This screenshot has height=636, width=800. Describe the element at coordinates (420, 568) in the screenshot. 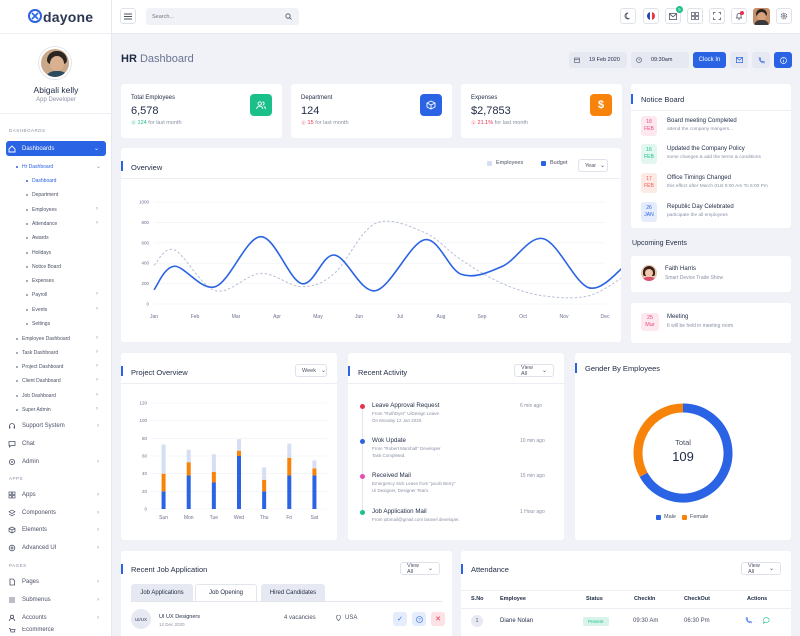

I see `jobs-filter-select: View All ⌄` at that location.